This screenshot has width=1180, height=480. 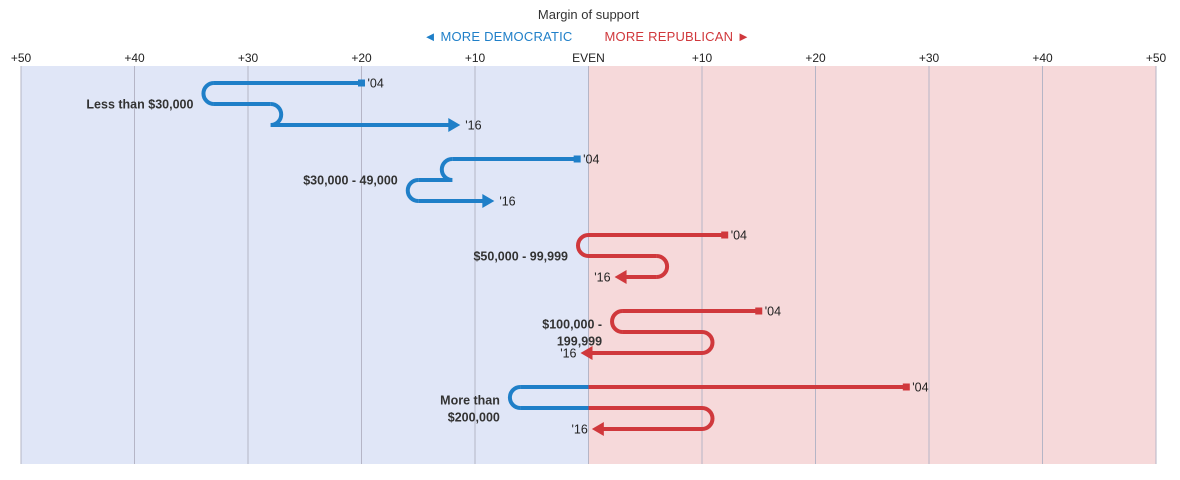 What do you see at coordinates (661, 333) in the screenshot?
I see `series-group: '04 '16 $100,000 - 199,999` at bounding box center [661, 333].